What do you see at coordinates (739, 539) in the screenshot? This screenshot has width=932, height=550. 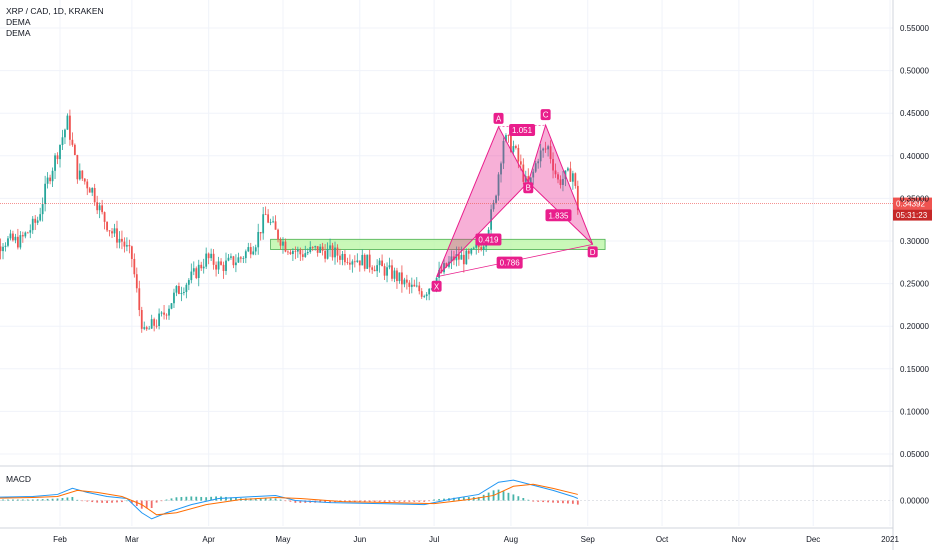 I see `time-tick-label: Nov` at bounding box center [739, 539].